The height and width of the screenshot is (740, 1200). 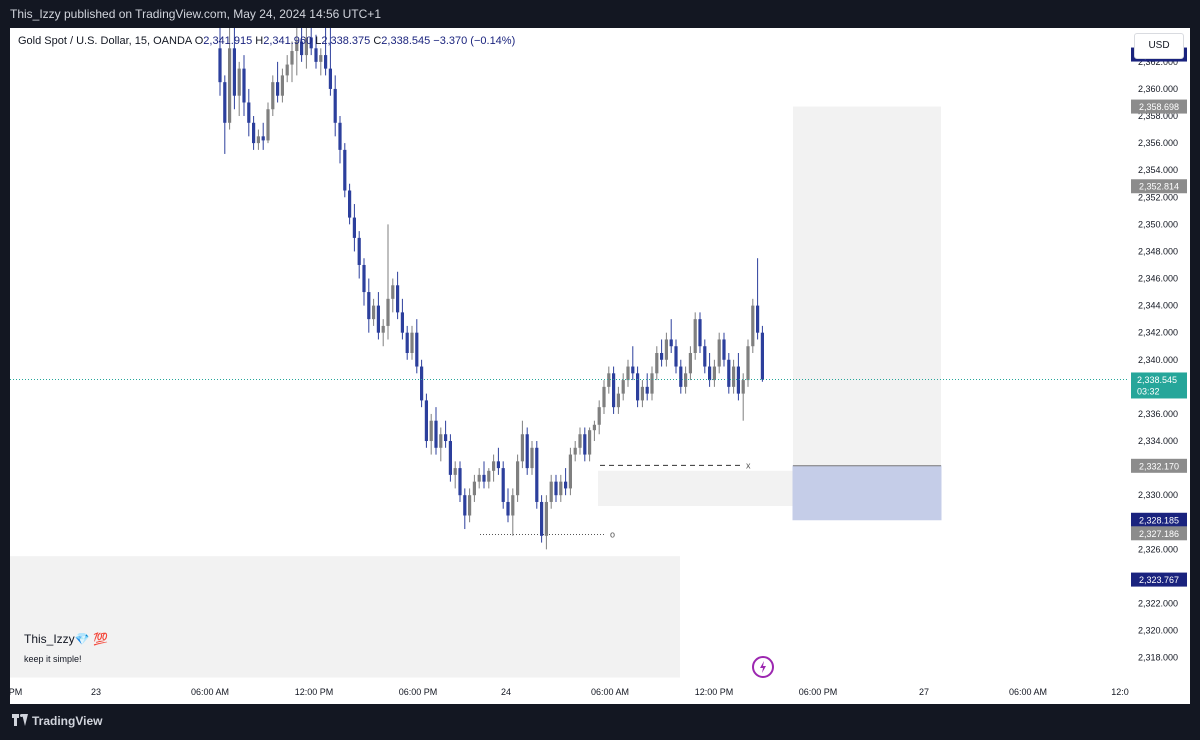 I want to click on x-tick-label: 06:00 PM, so click(x=418, y=692).